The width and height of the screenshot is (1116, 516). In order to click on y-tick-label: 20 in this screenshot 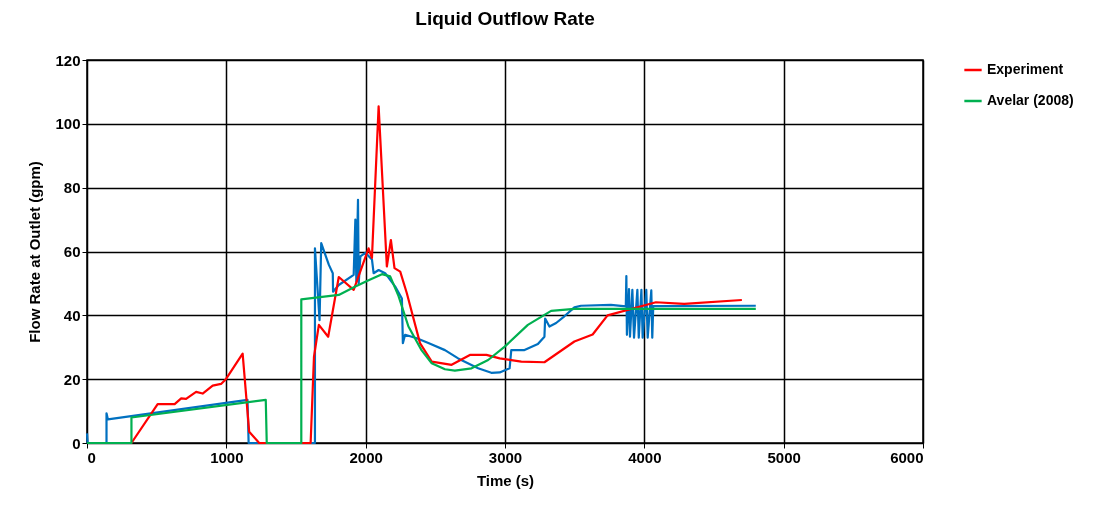, I will do `click(72, 379)`.